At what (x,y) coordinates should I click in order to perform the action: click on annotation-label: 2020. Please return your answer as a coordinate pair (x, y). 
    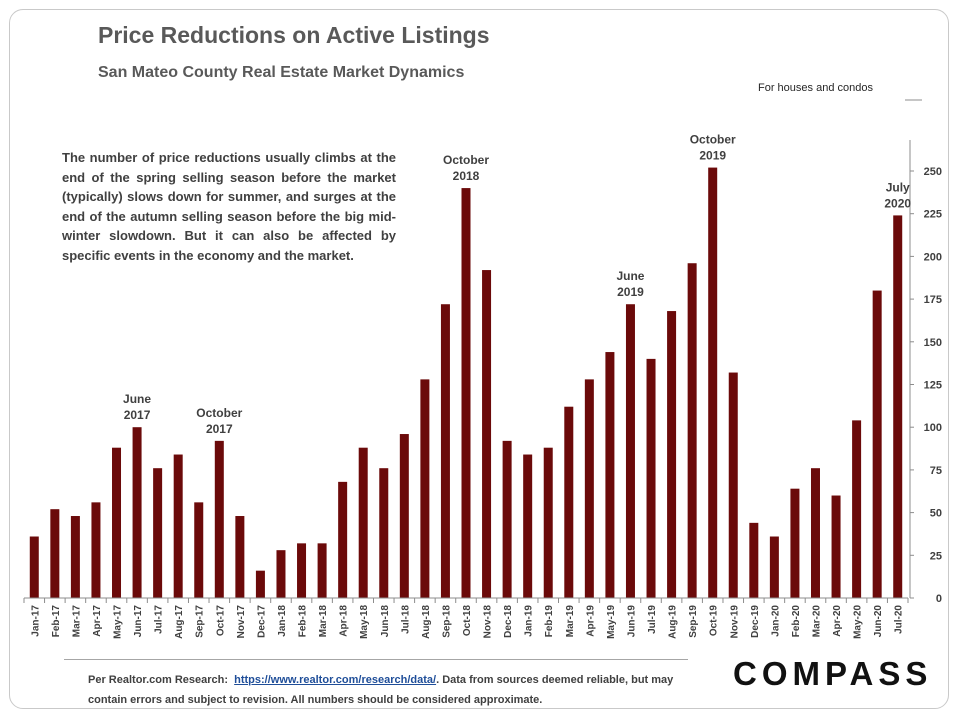
    Looking at the image, I should click on (897, 203).